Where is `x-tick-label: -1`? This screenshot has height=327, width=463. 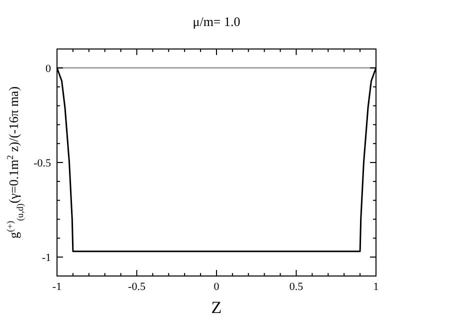
x-tick-label: -1 is located at coordinates (57, 287).